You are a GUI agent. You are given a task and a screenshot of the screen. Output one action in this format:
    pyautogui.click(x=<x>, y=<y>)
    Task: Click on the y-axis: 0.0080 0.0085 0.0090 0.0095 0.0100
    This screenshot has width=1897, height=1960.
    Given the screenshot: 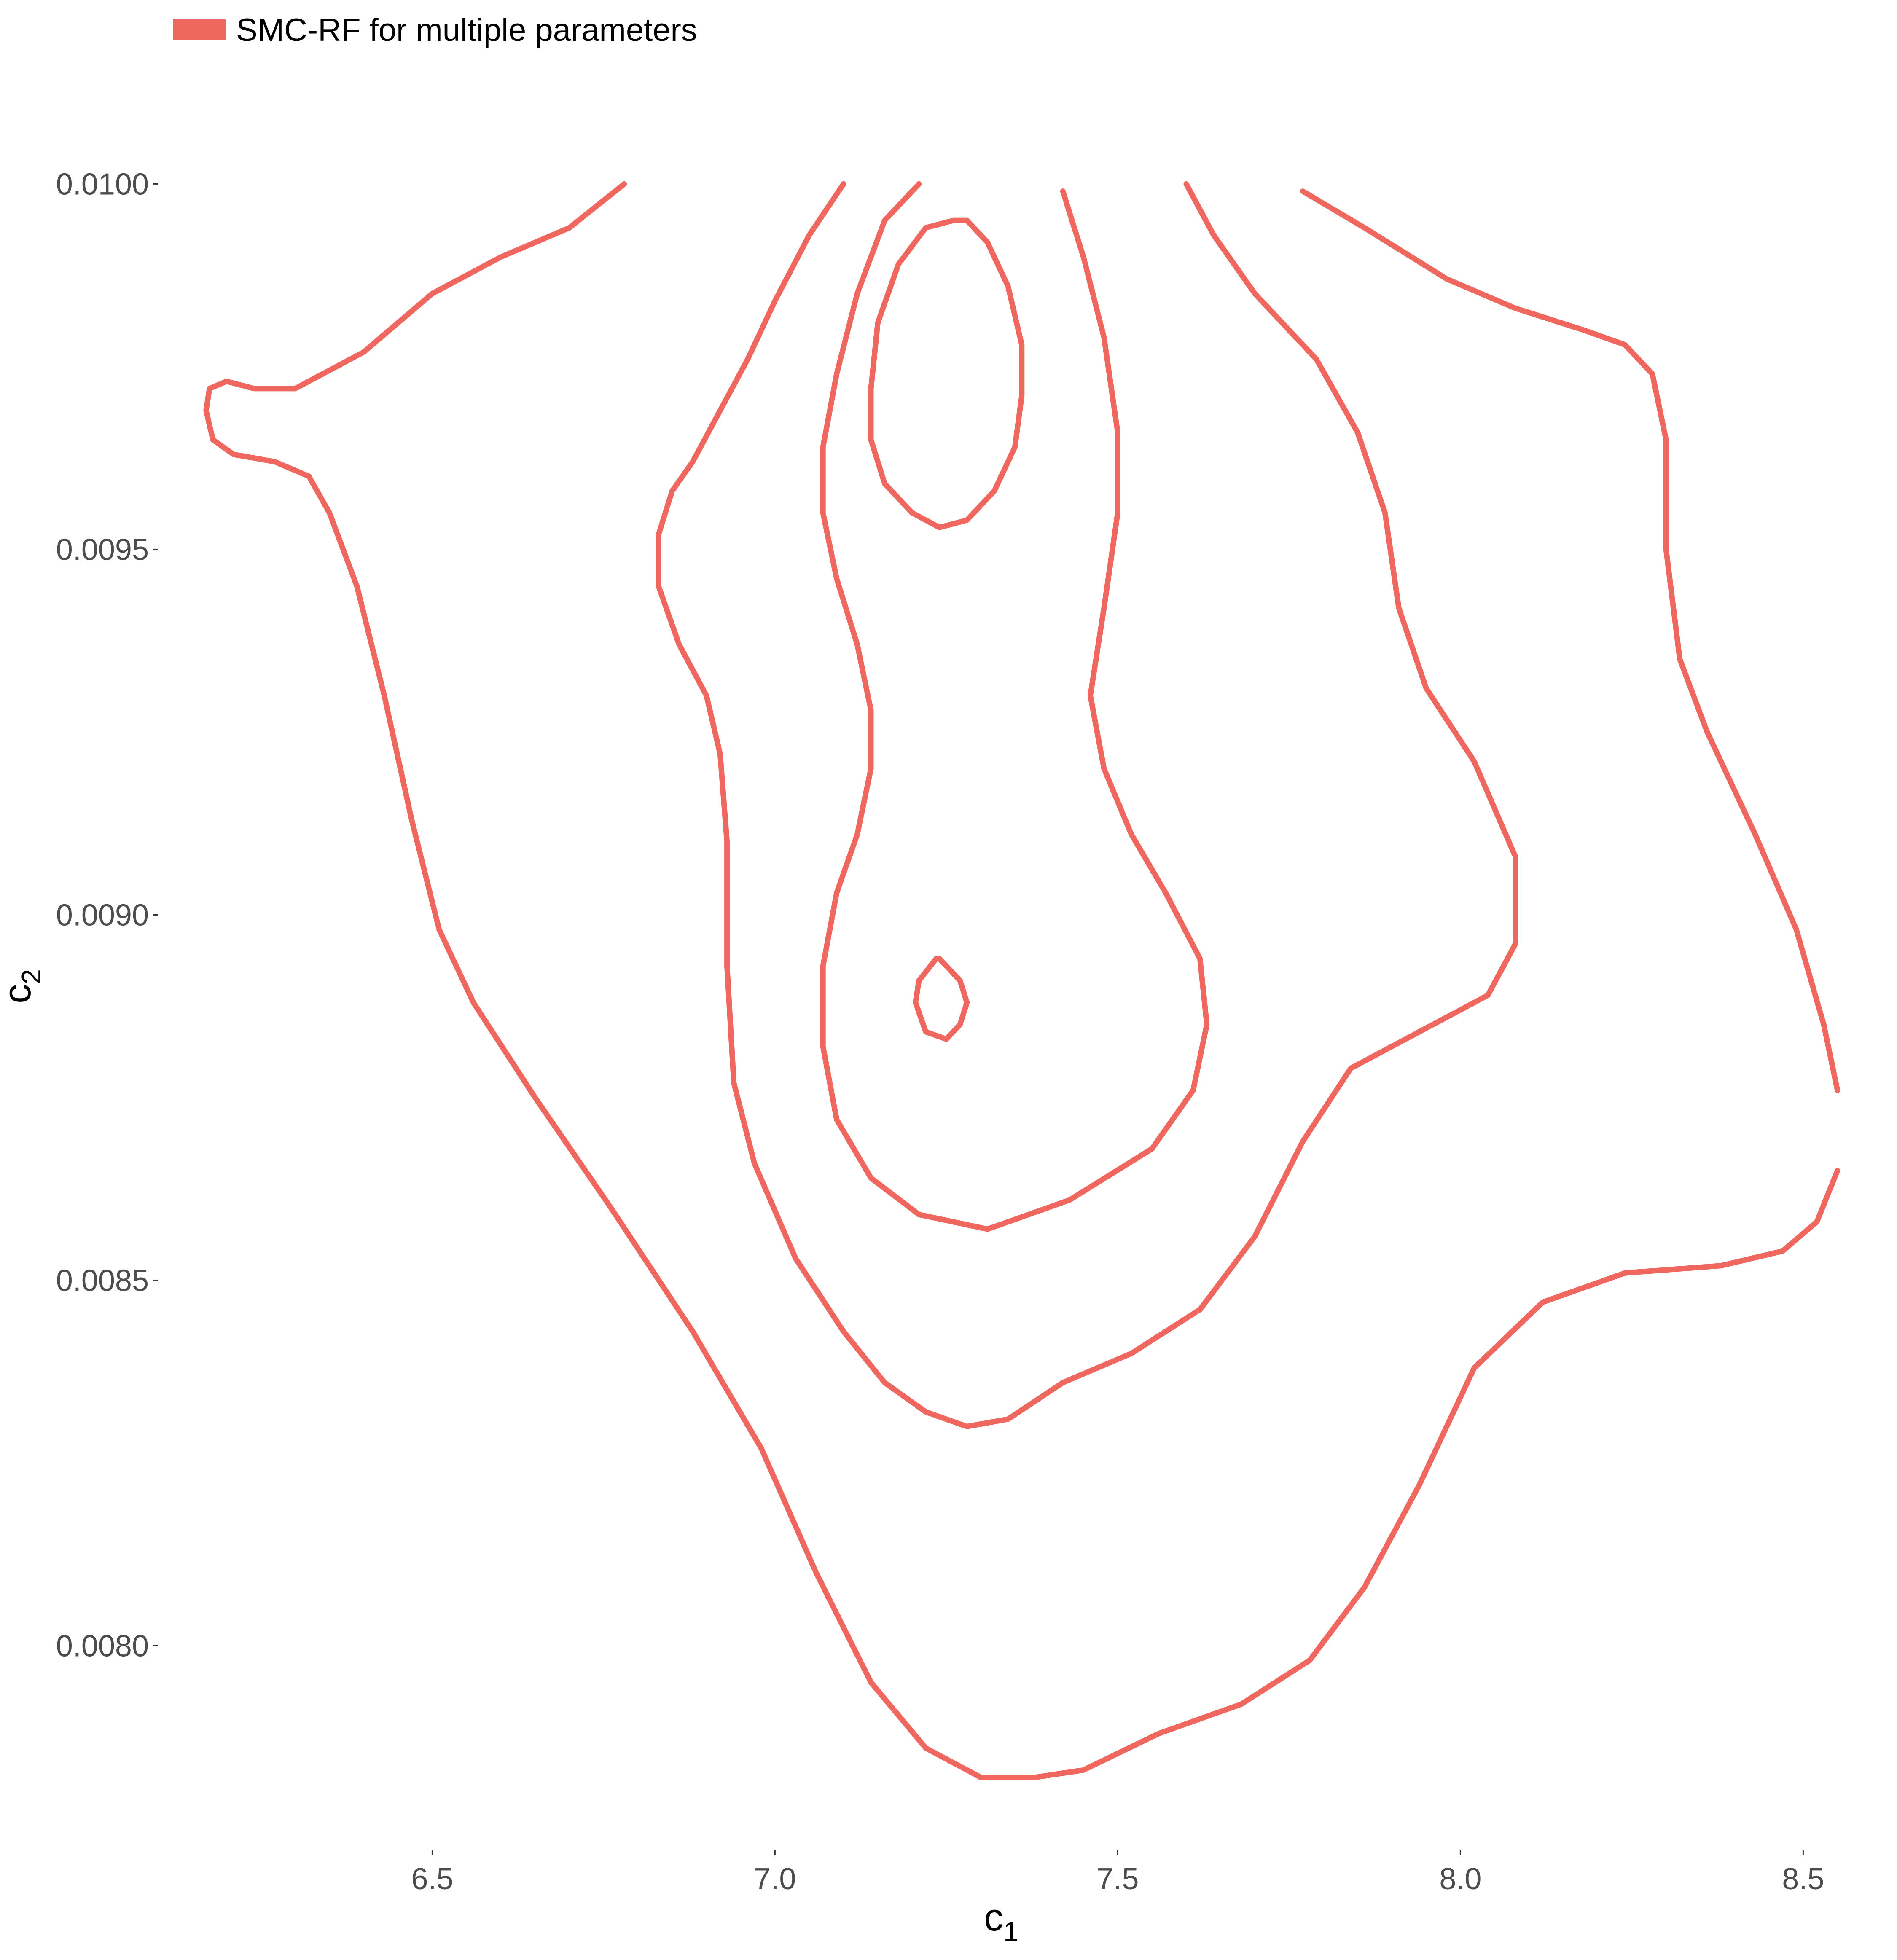 What is the action you would take?
    pyautogui.click(x=107, y=915)
    